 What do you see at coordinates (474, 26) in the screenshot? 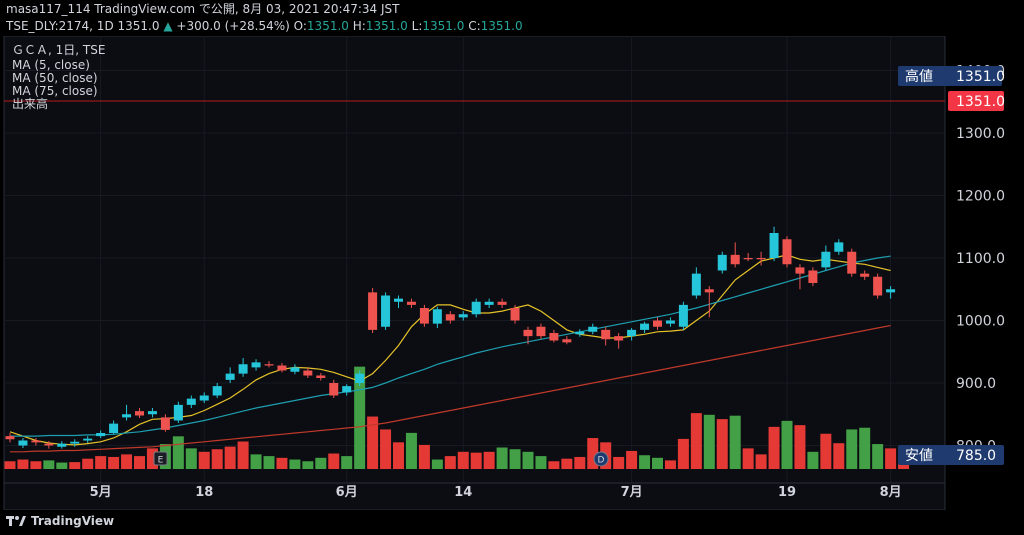
I see `close-label: C:` at bounding box center [474, 26].